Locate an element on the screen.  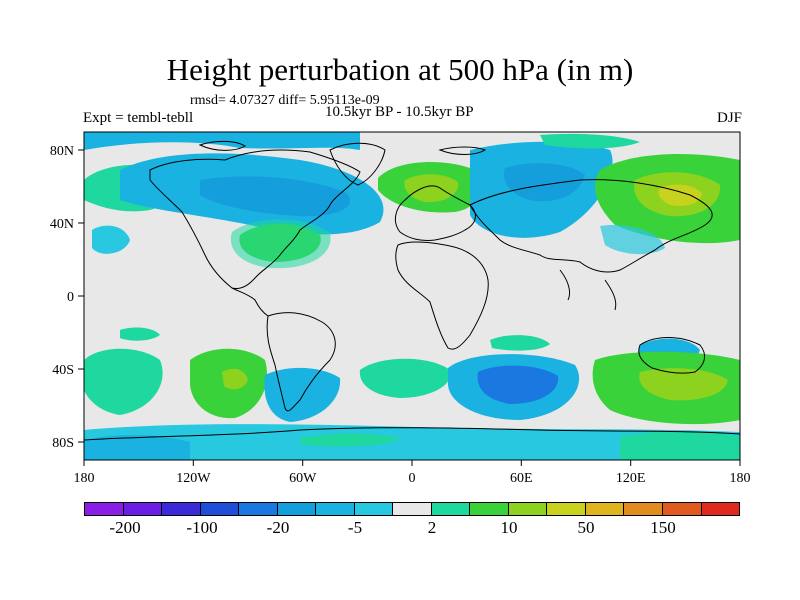
colorbar-label: 50 is located at coordinates (586, 527).